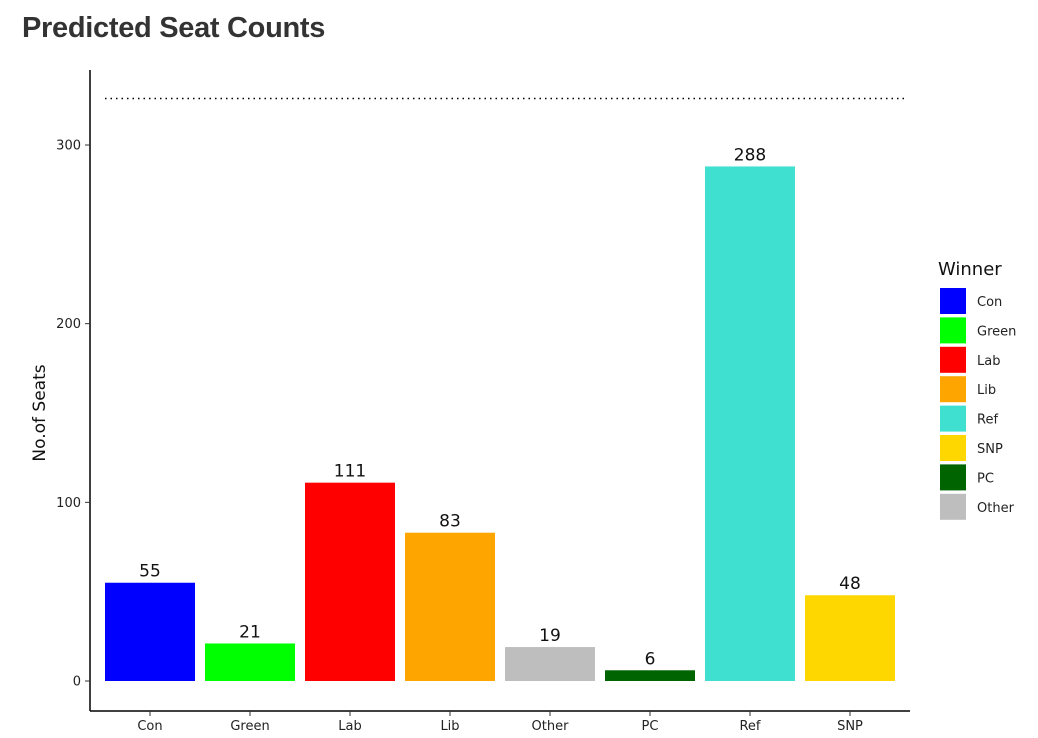 The height and width of the screenshot is (738, 1038). I want to click on legend: Winner Con Green Lab Lib Ref SNP PC Other, so click(977, 389).